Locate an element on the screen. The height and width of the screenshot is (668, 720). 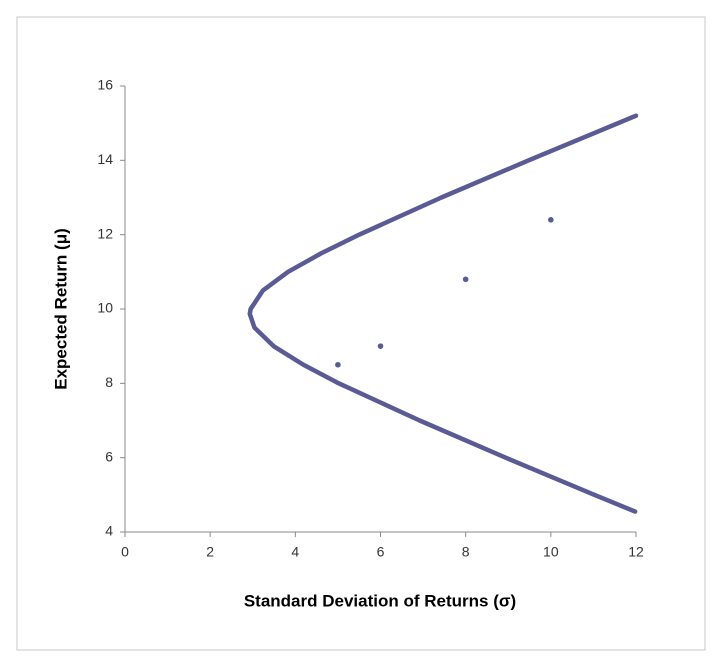
x-tick-label: 6 is located at coordinates (381, 552).